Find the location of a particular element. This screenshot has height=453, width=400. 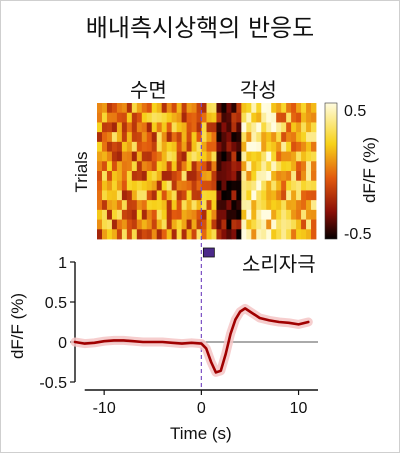

wake-label: 각성 is located at coordinates (258, 90).